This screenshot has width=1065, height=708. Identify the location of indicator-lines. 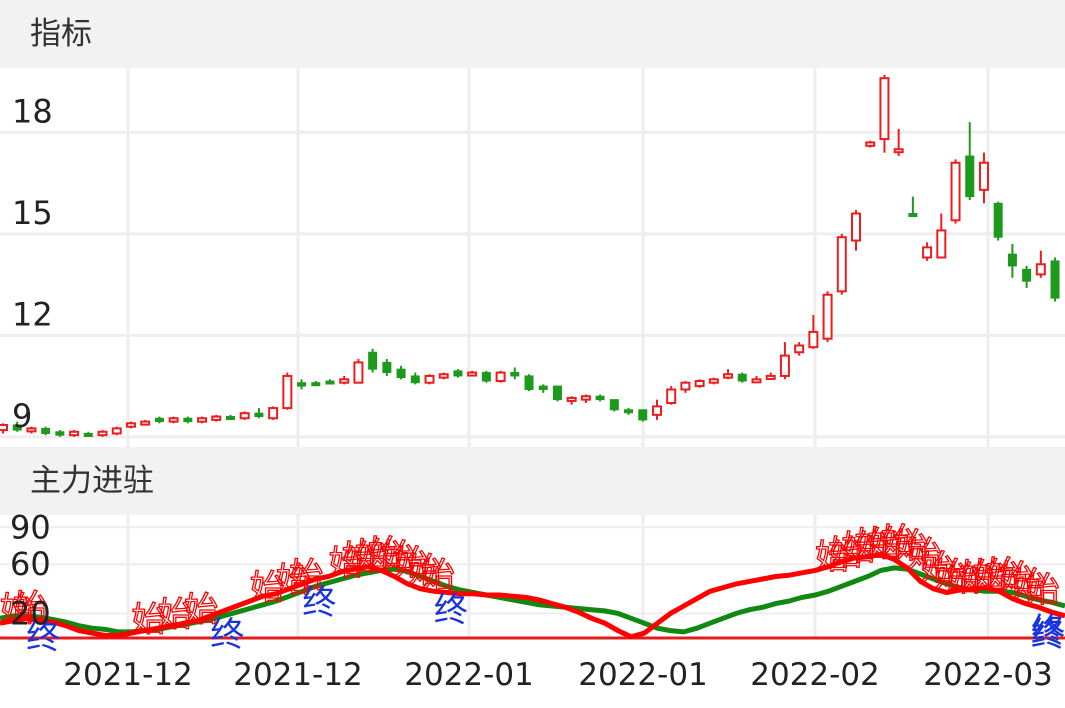
(532, 595).